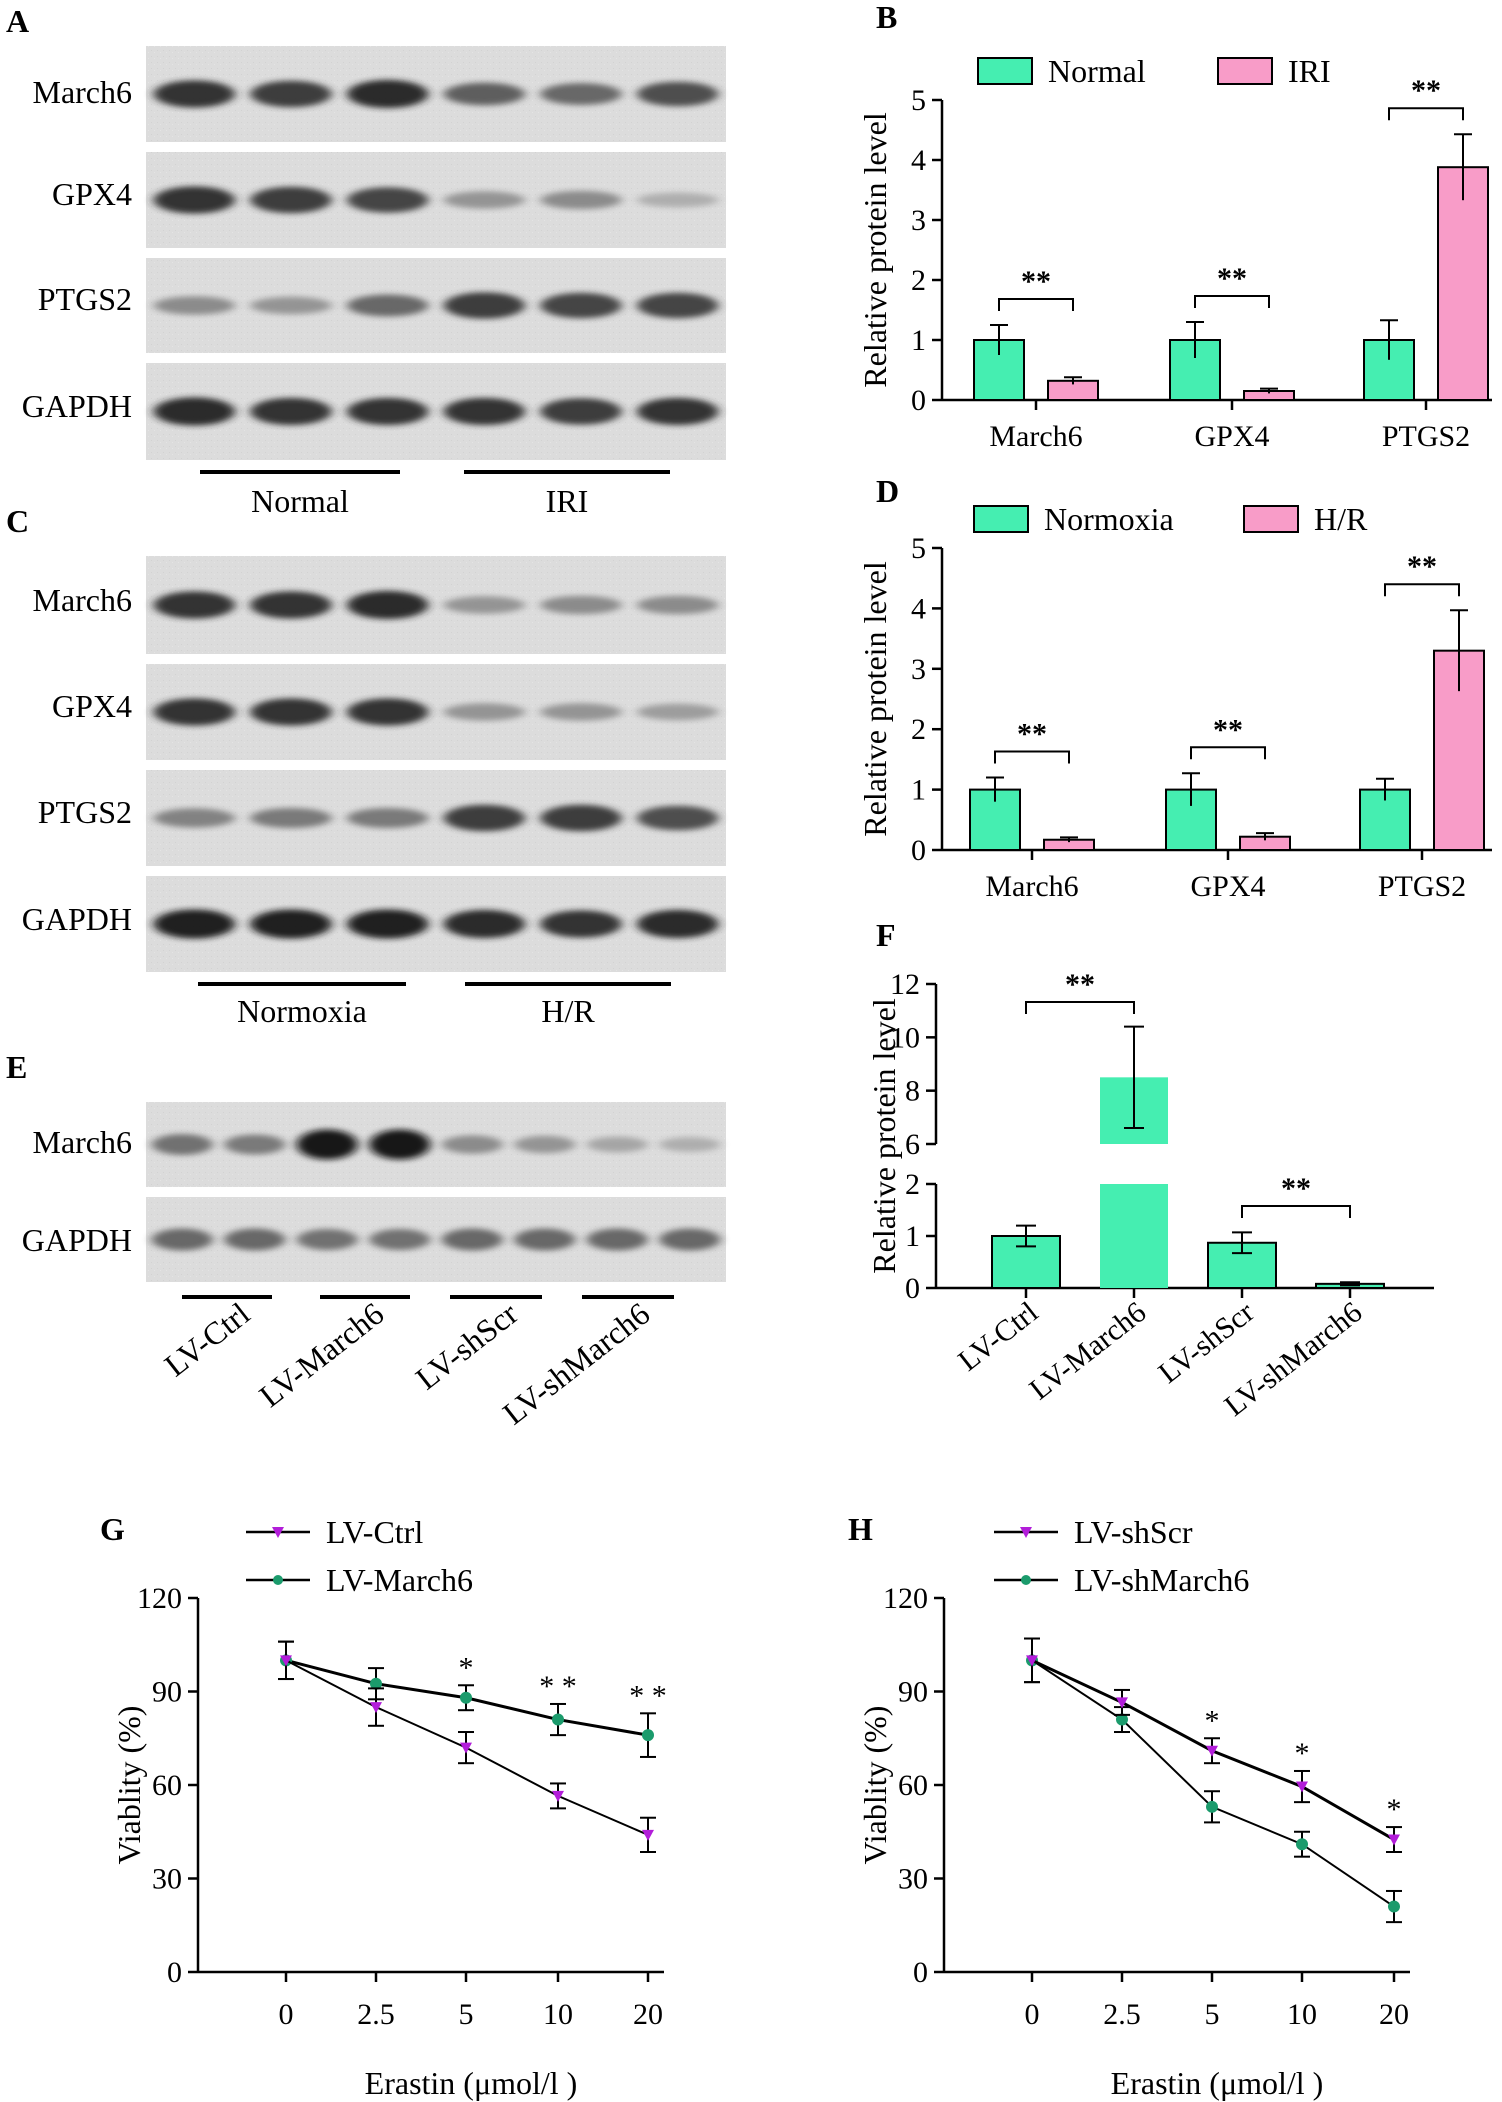 The image size is (1502, 2102). What do you see at coordinates (1394, 2014) in the screenshot?
I see `x-tick-label-h-4: 20` at bounding box center [1394, 2014].